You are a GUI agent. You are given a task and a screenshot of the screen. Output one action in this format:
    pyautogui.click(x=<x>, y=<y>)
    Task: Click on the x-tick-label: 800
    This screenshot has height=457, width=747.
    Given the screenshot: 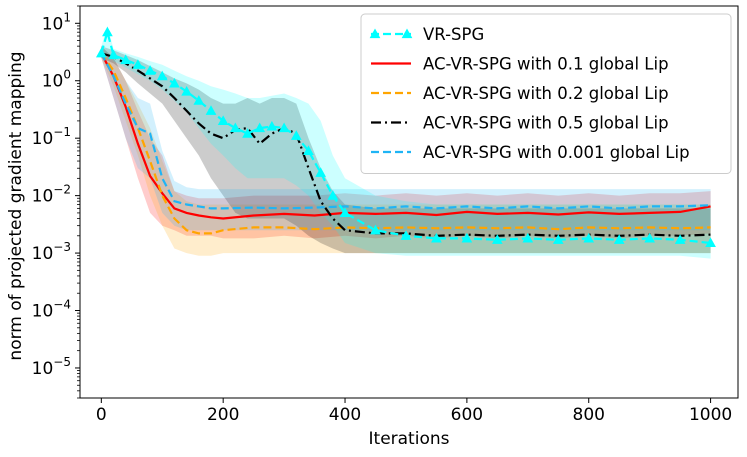 What is the action you would take?
    pyautogui.click(x=589, y=415)
    